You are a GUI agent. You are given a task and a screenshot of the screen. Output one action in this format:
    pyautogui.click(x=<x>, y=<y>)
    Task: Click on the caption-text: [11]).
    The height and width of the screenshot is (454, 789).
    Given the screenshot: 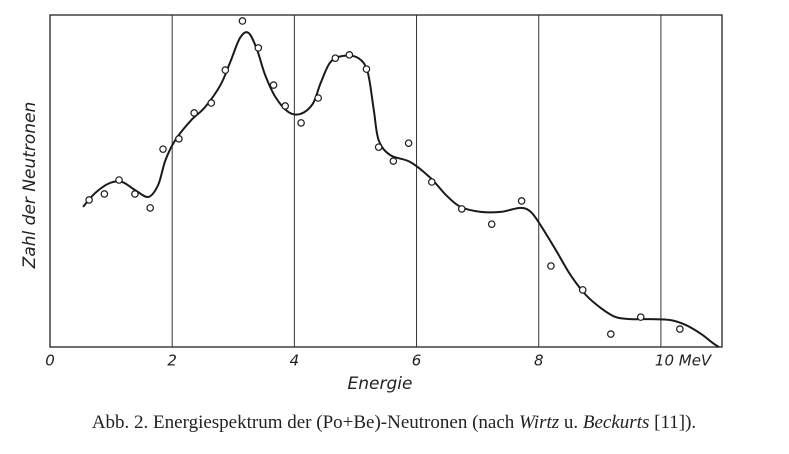 What is the action you would take?
    pyautogui.click(x=672, y=422)
    